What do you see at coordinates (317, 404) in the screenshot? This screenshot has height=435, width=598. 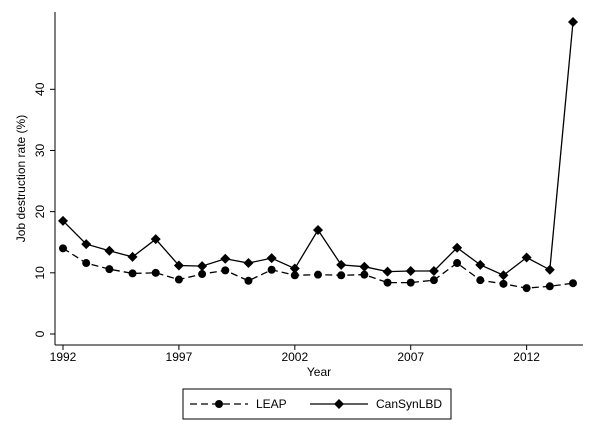 I see `legend: LEAP CanSynLBD` at bounding box center [317, 404].